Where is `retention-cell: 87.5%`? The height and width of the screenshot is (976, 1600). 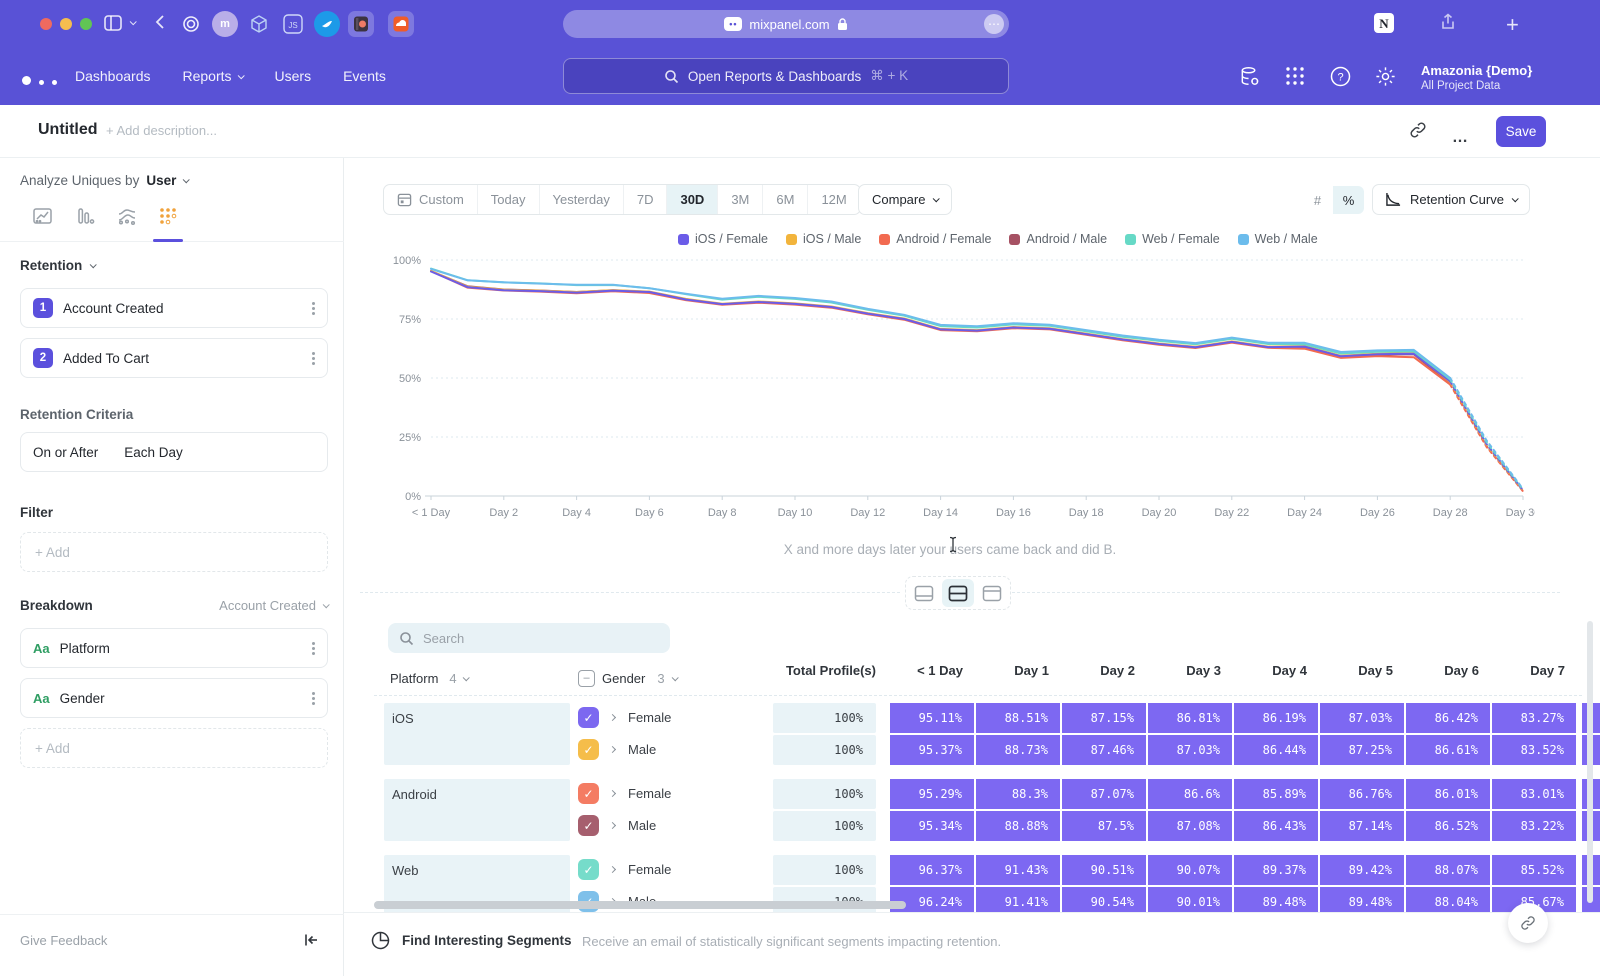
retention-cell: 87.5% is located at coordinates (1104, 826).